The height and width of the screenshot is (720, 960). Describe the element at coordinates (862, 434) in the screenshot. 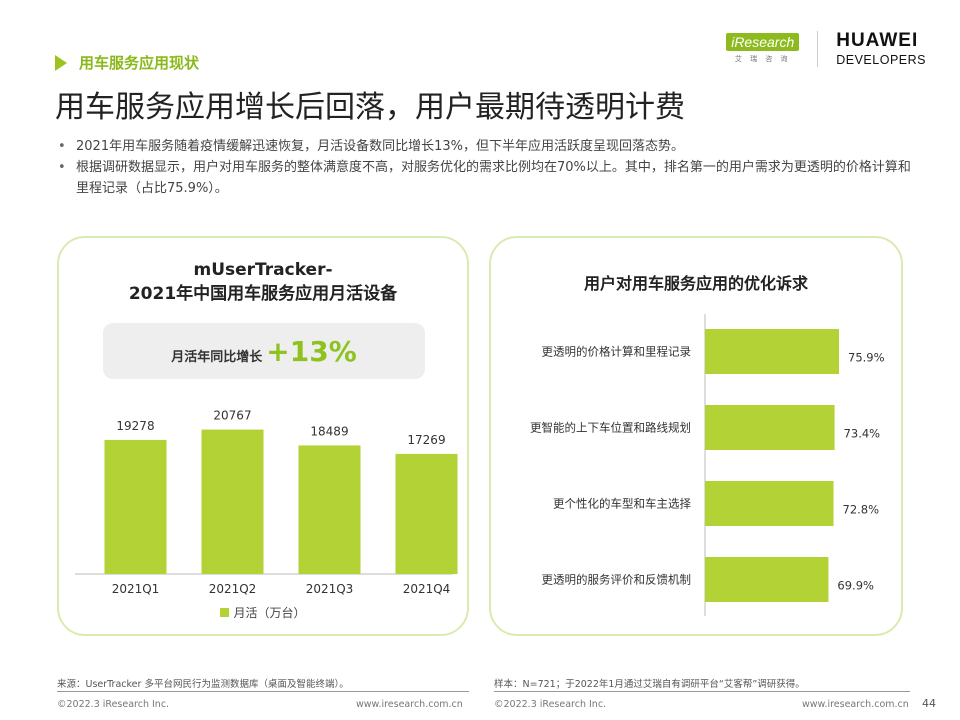

I see `hbar-value-label: 73.4%` at that location.